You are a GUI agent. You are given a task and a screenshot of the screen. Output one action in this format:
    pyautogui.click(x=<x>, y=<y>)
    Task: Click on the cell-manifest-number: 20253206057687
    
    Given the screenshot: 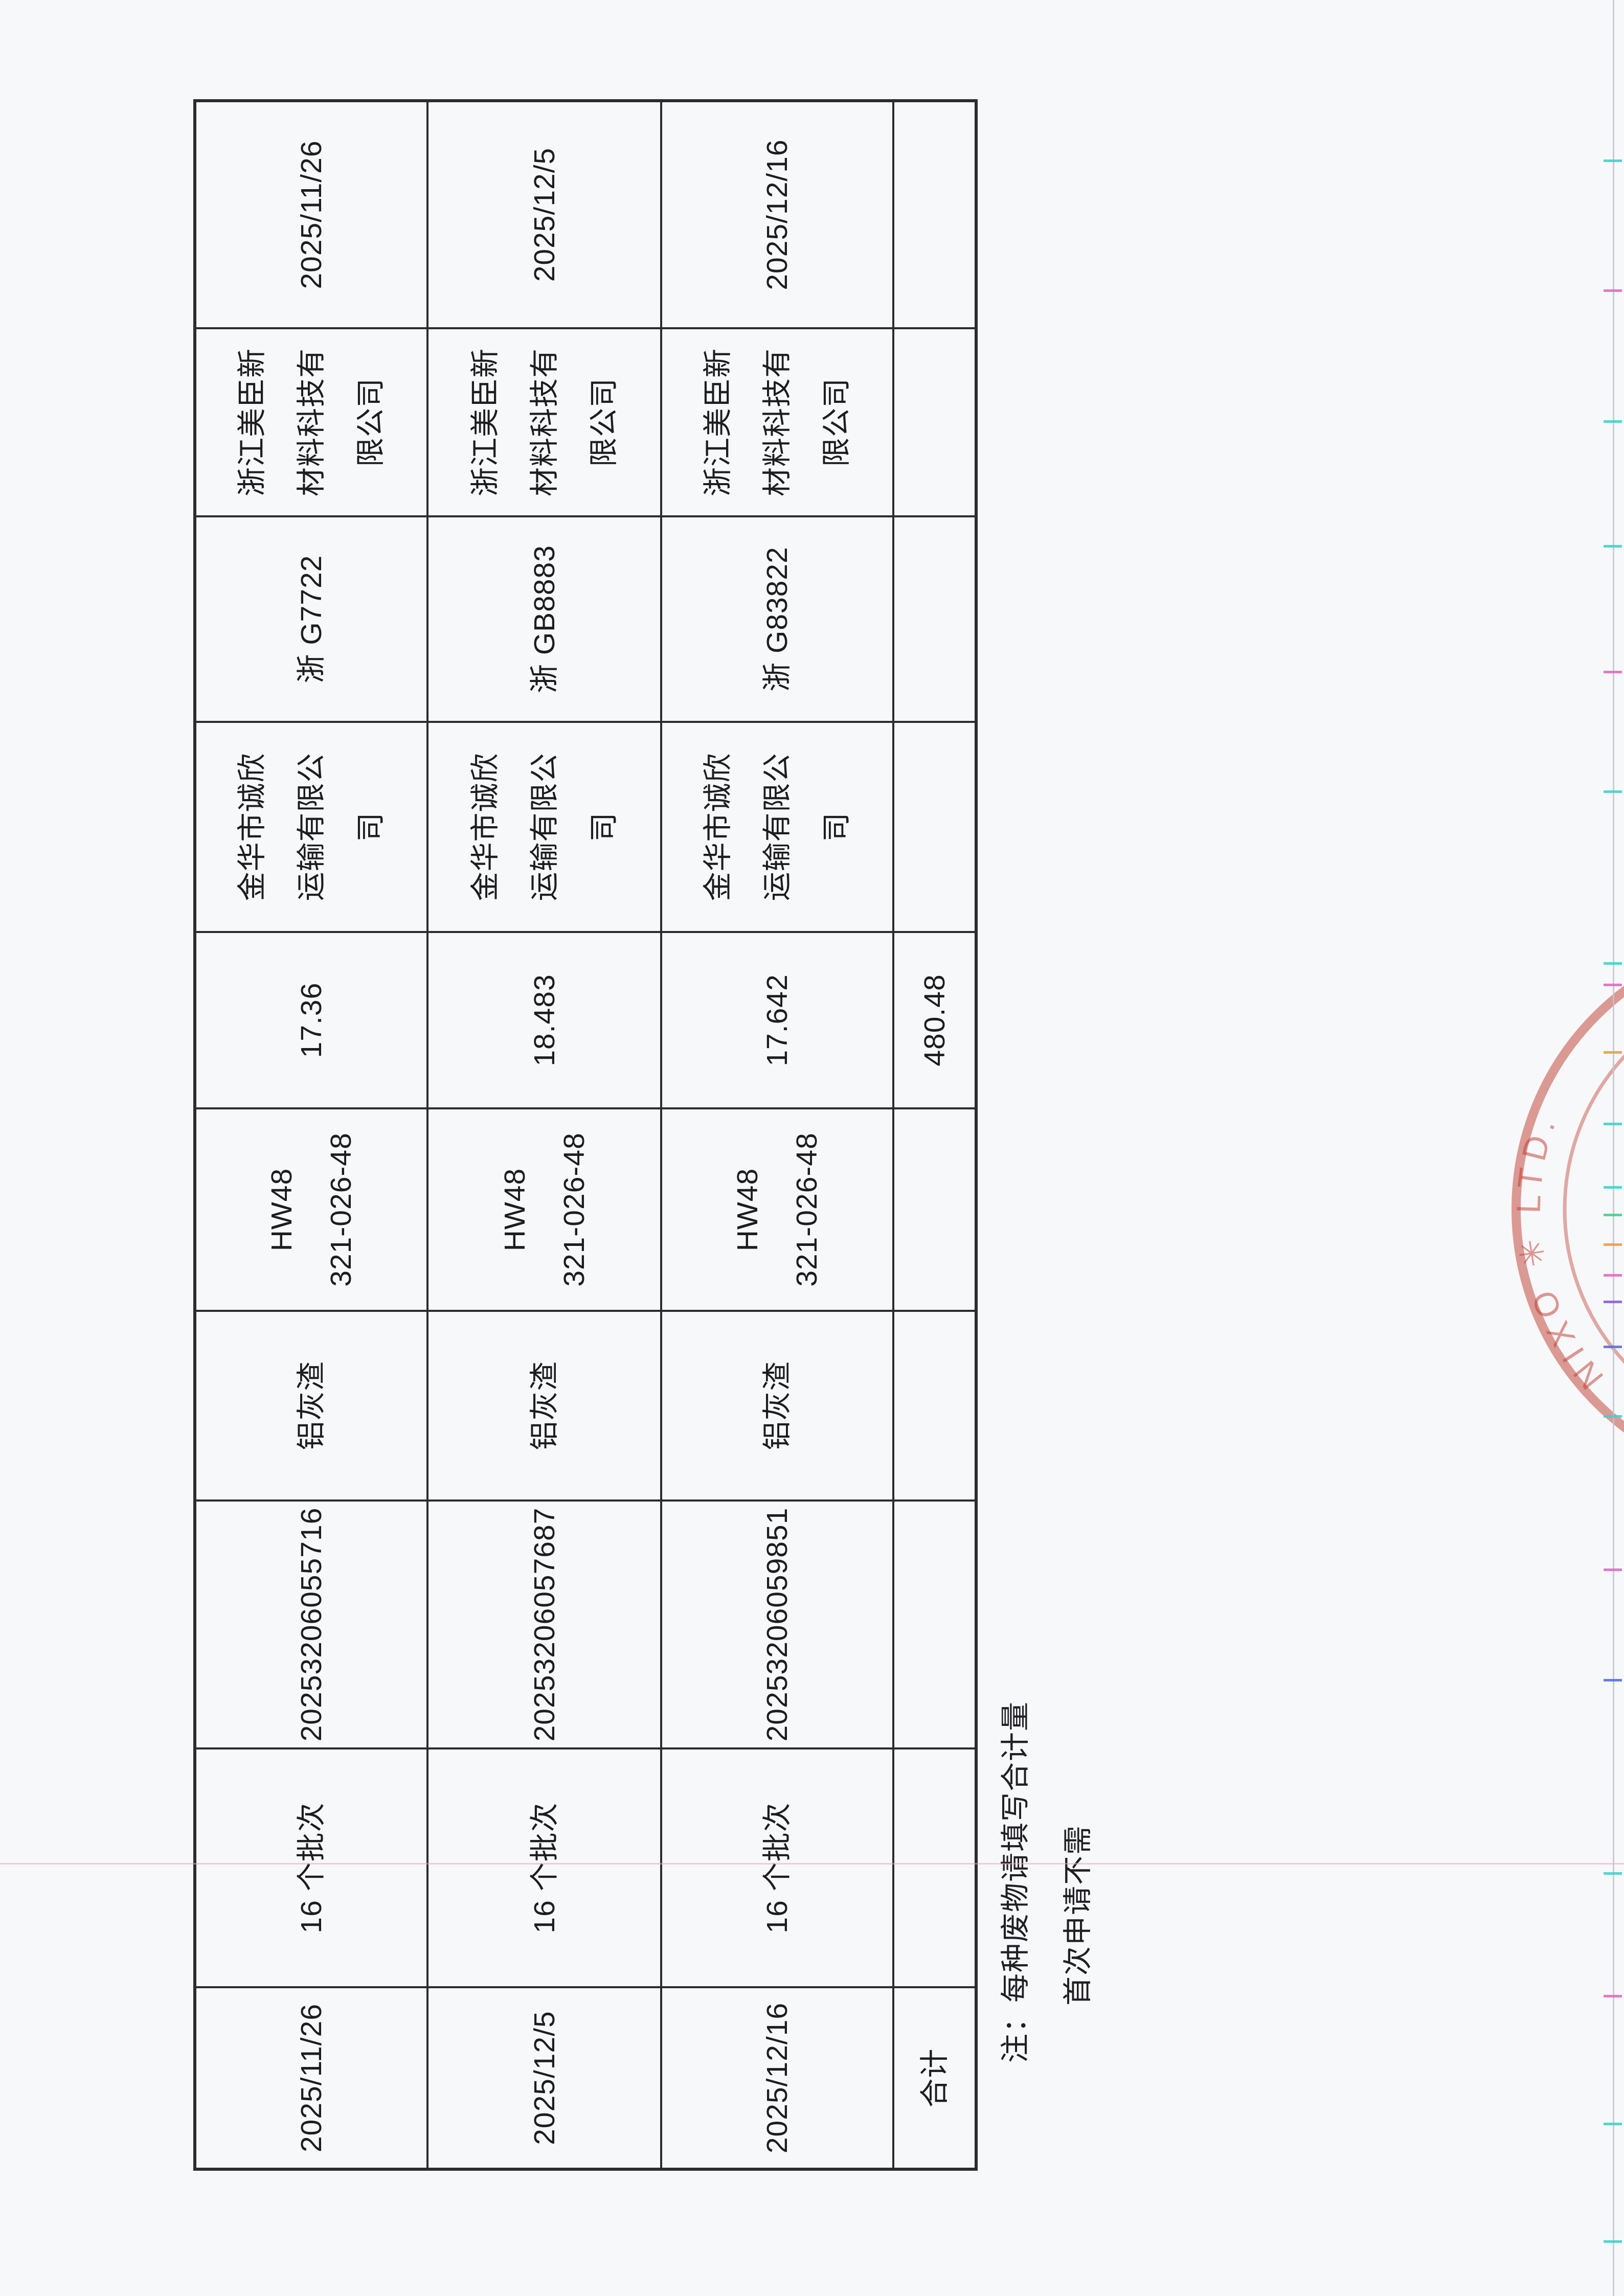 What is the action you would take?
    pyautogui.click(x=544, y=1624)
    